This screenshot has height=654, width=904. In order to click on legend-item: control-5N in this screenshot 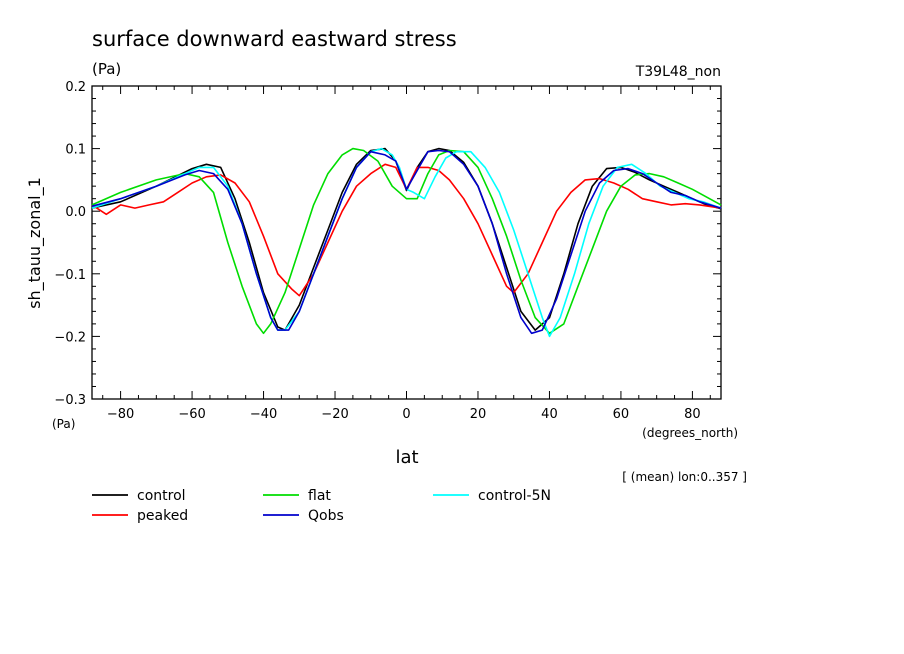, I will do `click(492, 496)`.